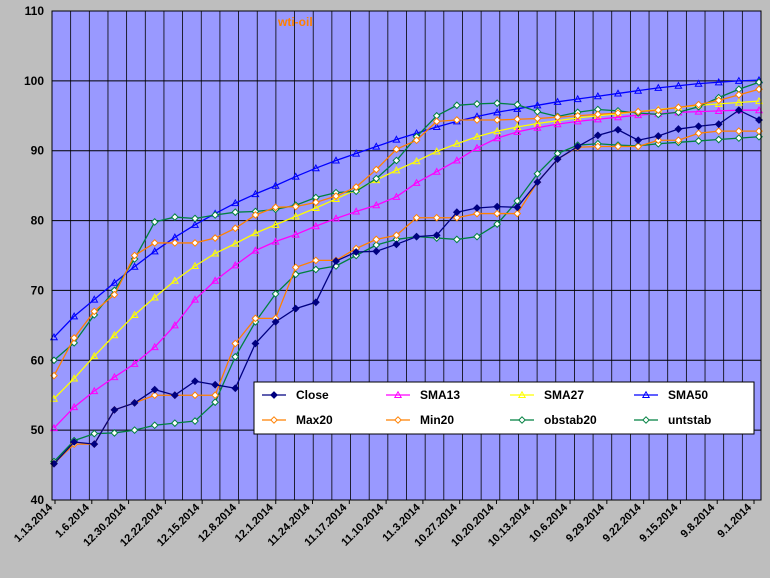 The image size is (770, 578). Describe the element at coordinates (295, 395) in the screenshot. I see `legend-item-close: Close` at that location.